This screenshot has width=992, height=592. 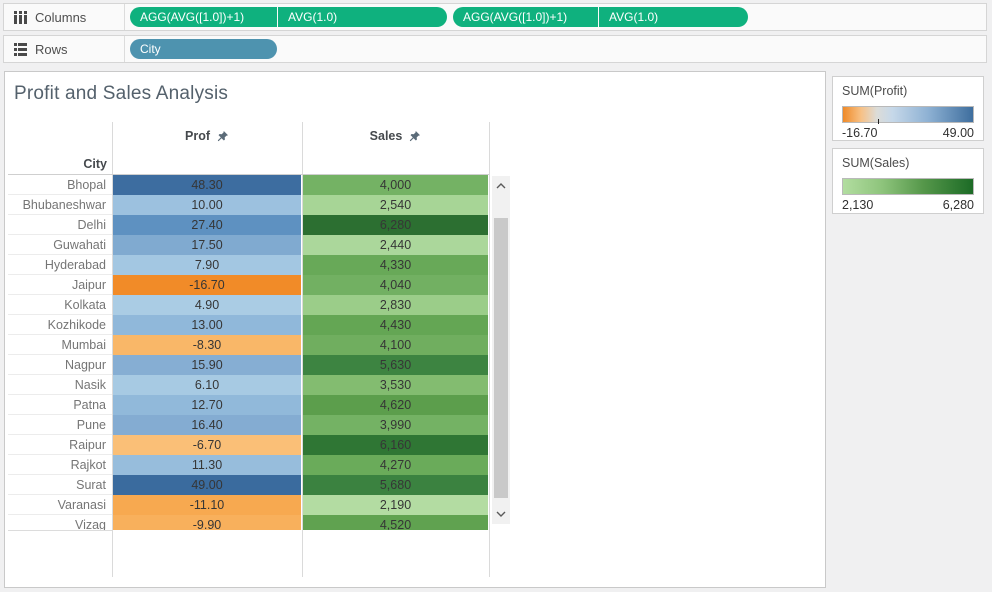 I want to click on sales-cell: 4,520, so click(x=395, y=522).